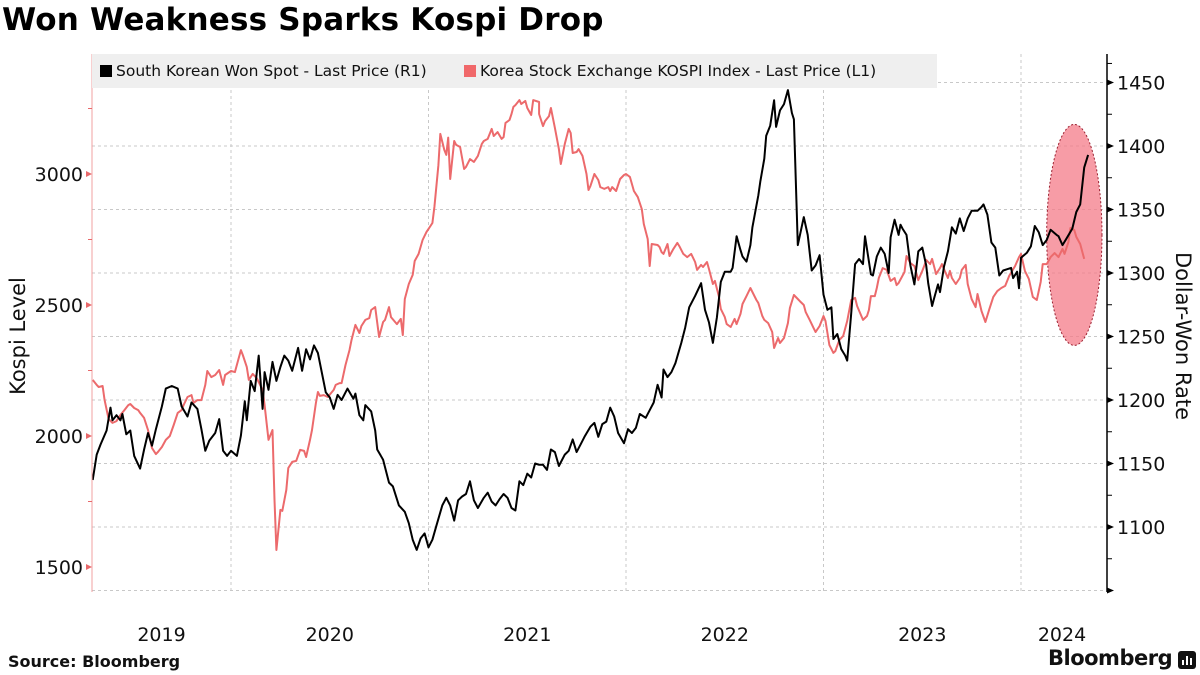 This screenshot has height=675, width=1200. I want to click on legend-item-won: South Korean Won Spot - Last Price (R1), so click(263, 71).